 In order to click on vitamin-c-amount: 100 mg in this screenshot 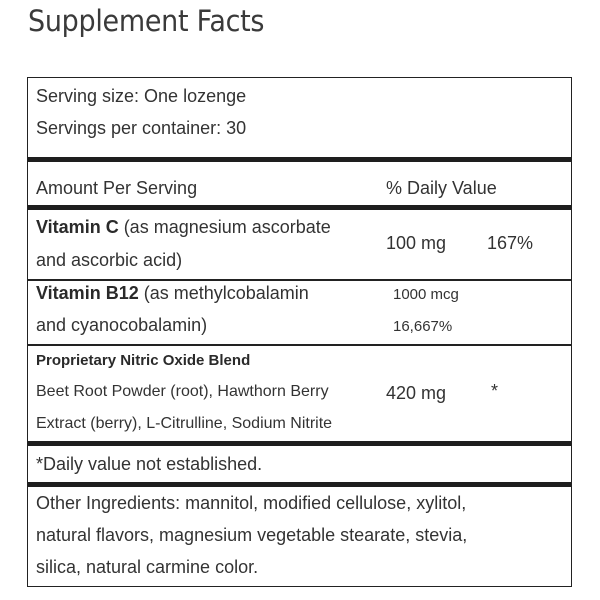, I will do `click(416, 243)`.